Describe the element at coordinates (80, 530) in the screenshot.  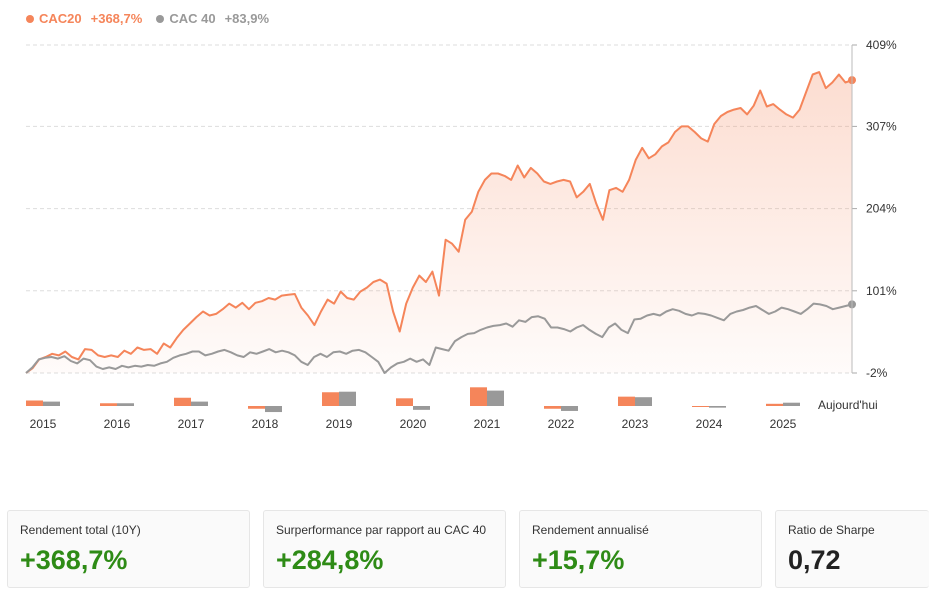
I see `kpi-label-total-return: Rendement total (10Y)` at that location.